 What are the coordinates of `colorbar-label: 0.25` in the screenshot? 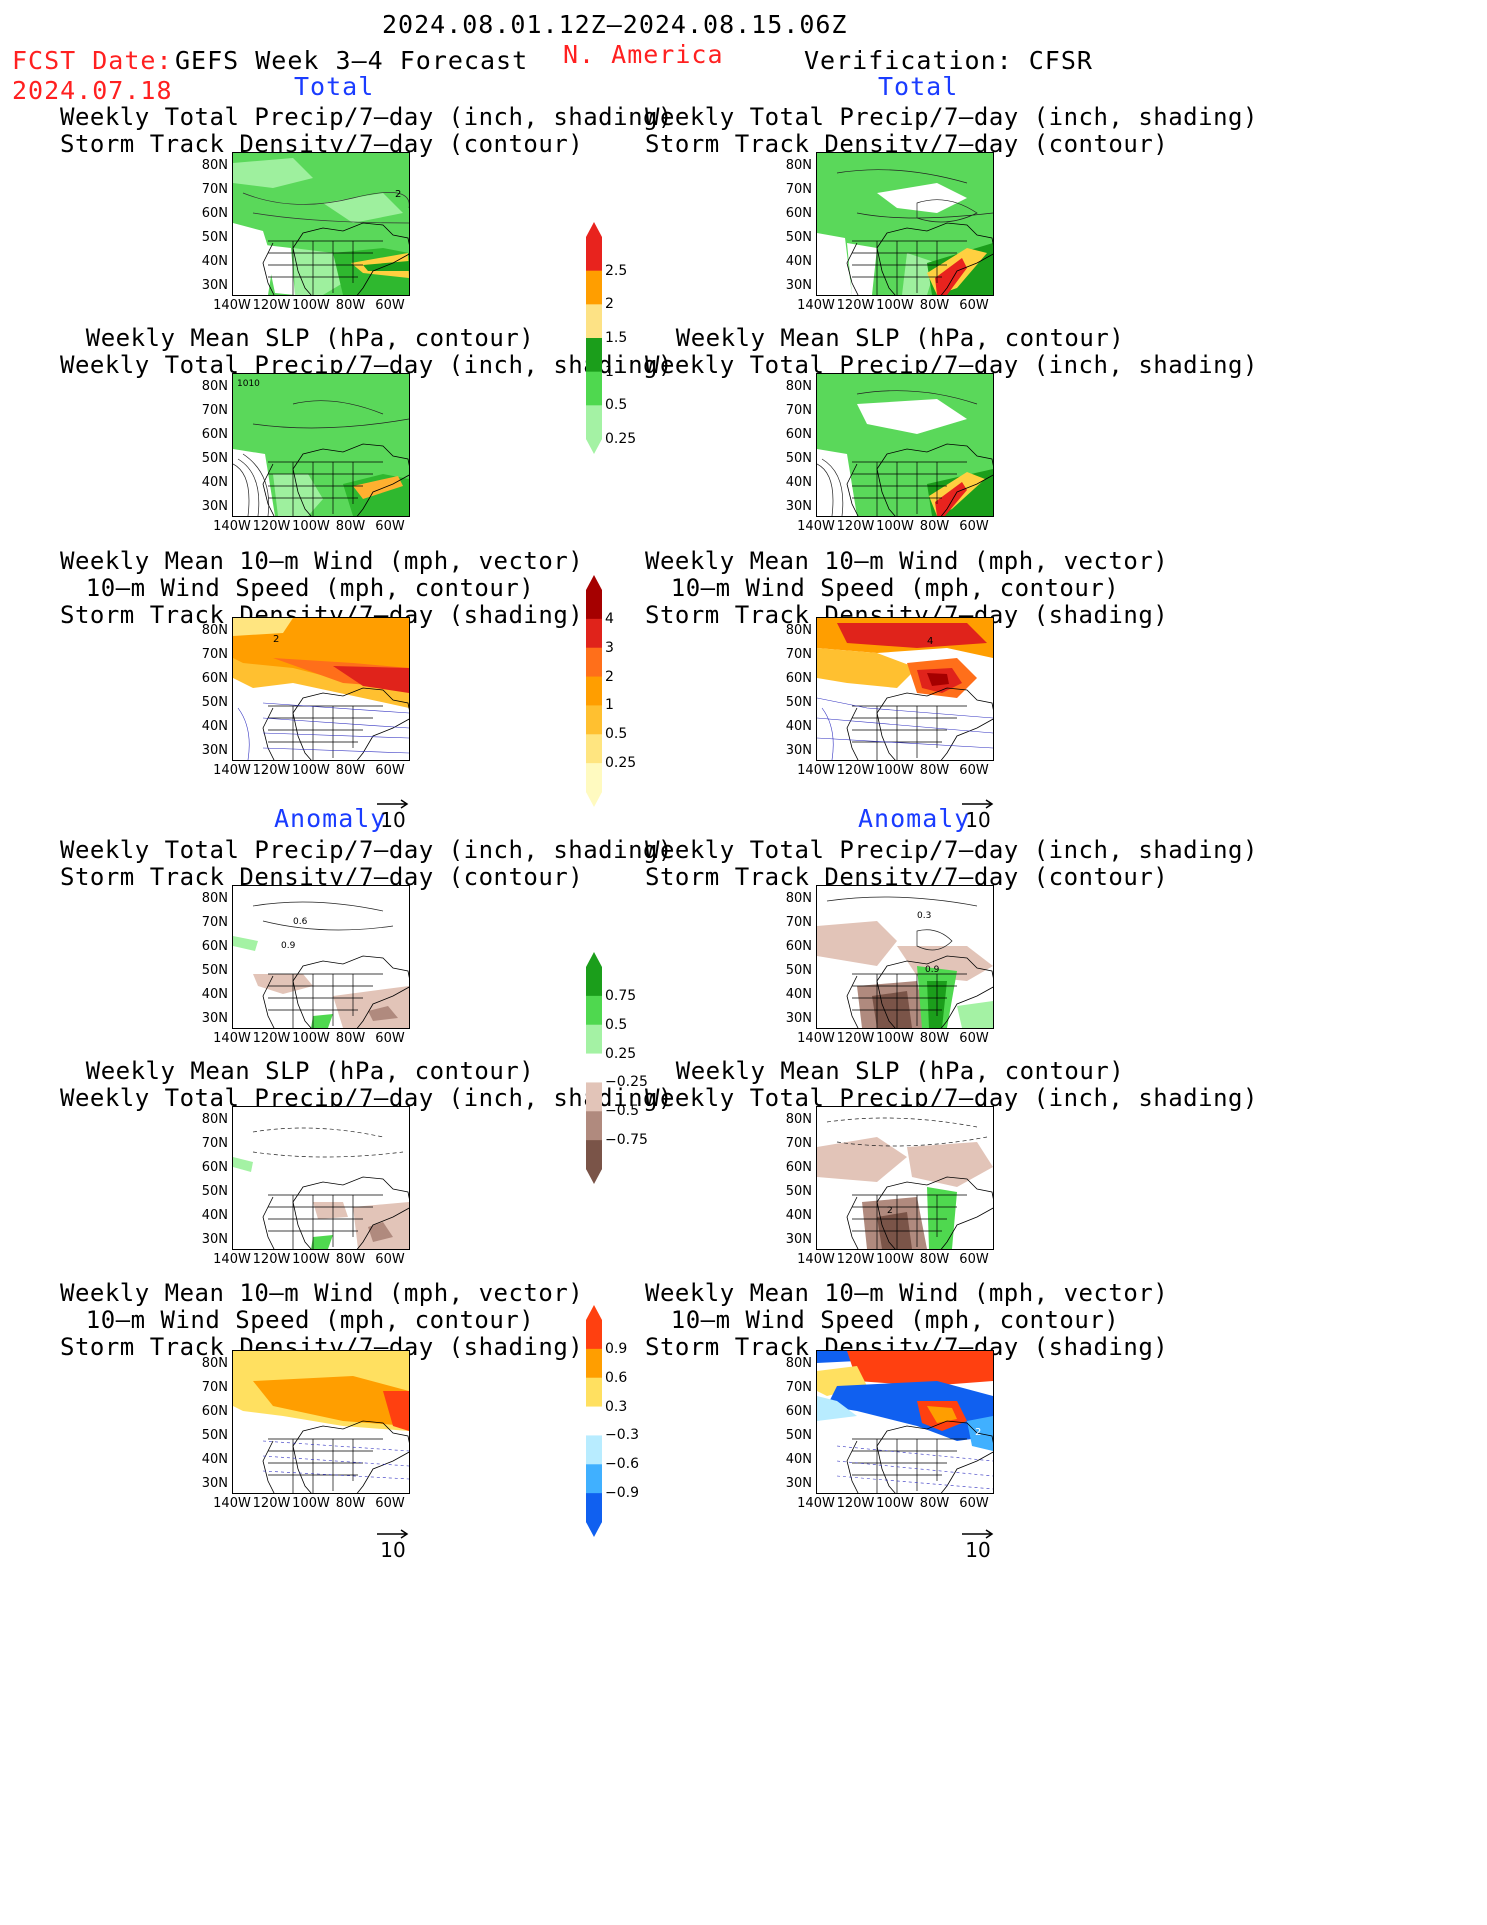 It's located at (621, 1053).